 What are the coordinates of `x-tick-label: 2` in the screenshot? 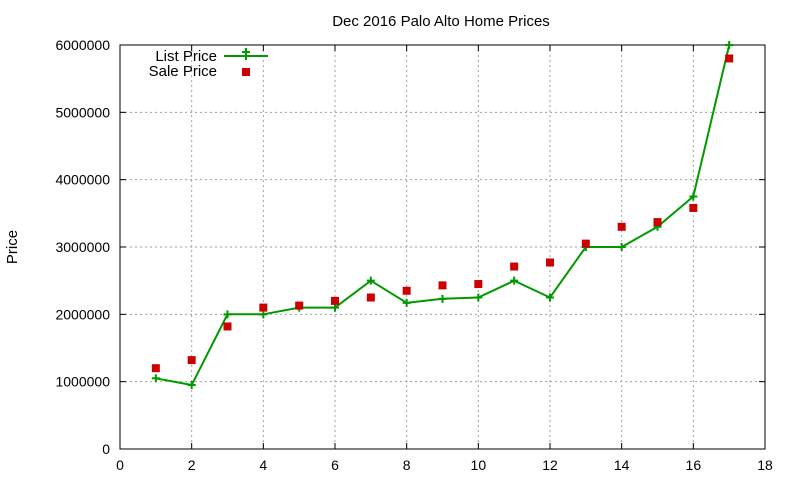 It's located at (192, 465).